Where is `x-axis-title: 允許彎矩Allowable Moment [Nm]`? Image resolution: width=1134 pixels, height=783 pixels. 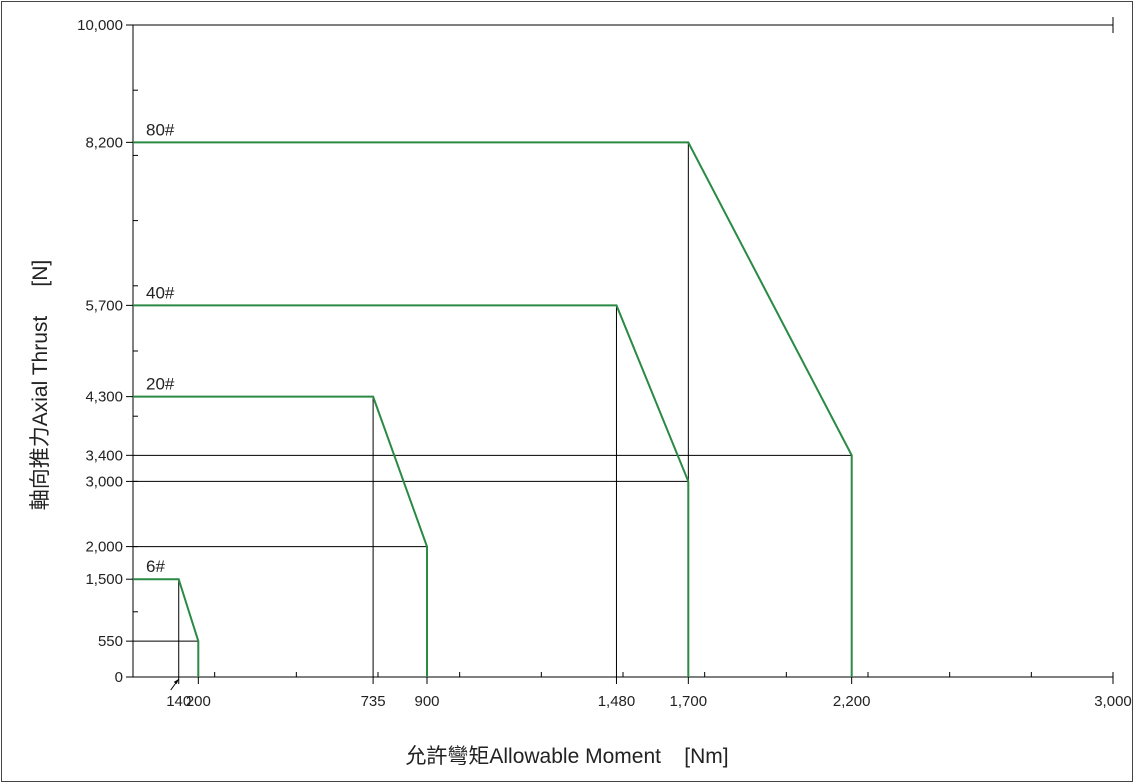 x-axis-title: 允許彎矩Allowable Moment [Nm] is located at coordinates (566, 756).